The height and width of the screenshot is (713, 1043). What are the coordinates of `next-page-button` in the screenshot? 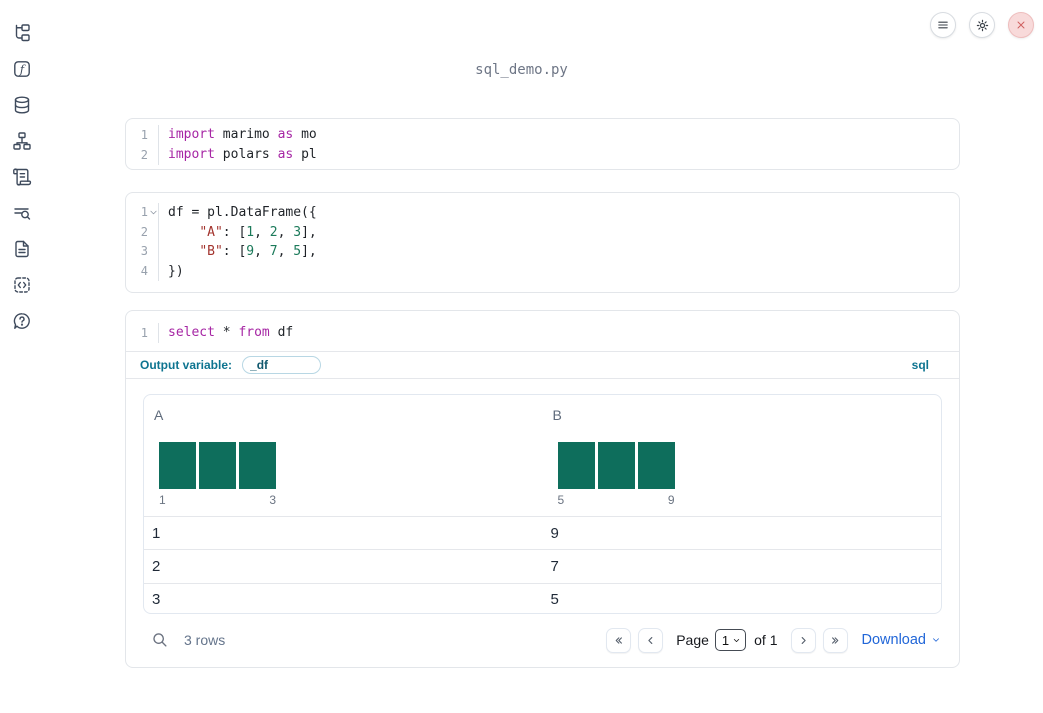 It's located at (803, 640).